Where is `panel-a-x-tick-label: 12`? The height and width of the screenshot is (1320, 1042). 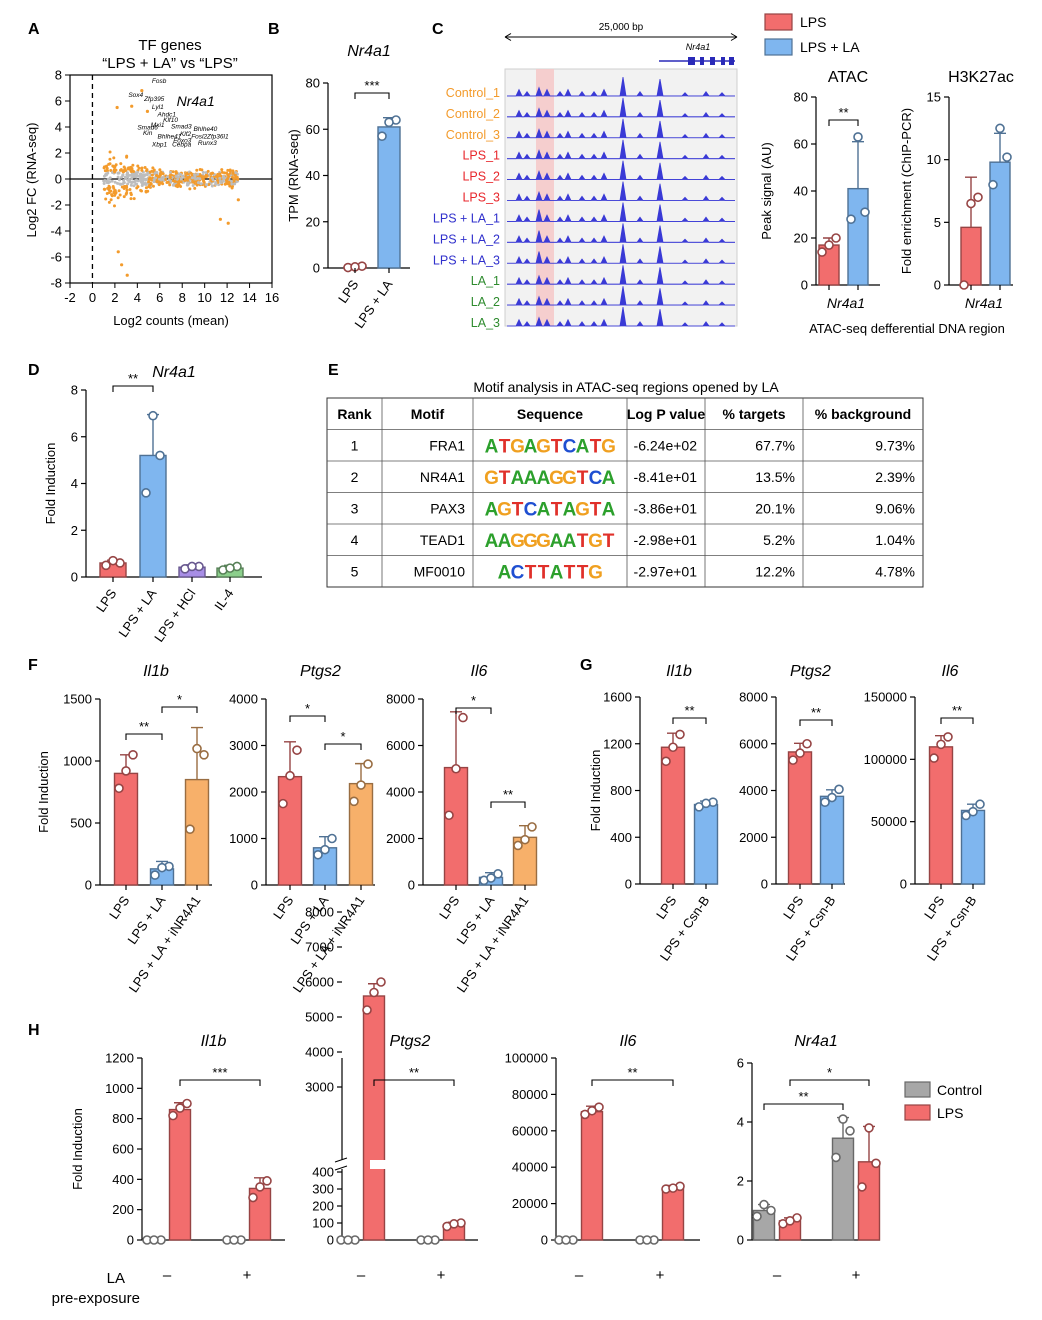 panel-a-x-tick-label: 12 is located at coordinates (227, 297).